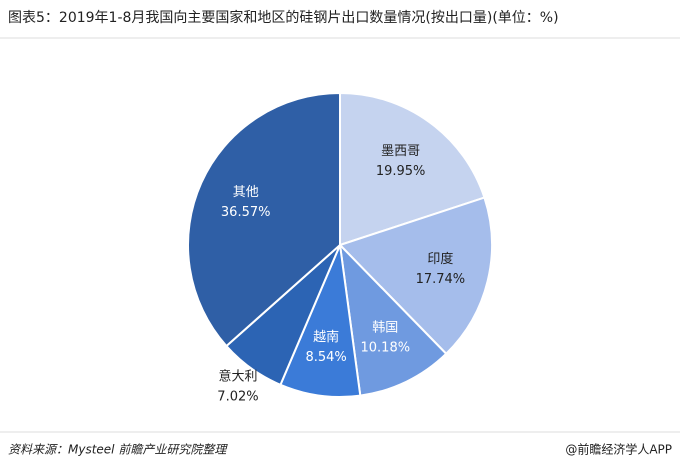  What do you see at coordinates (401, 171) in the screenshot?
I see `slice-value-label: 19.95%` at bounding box center [401, 171].